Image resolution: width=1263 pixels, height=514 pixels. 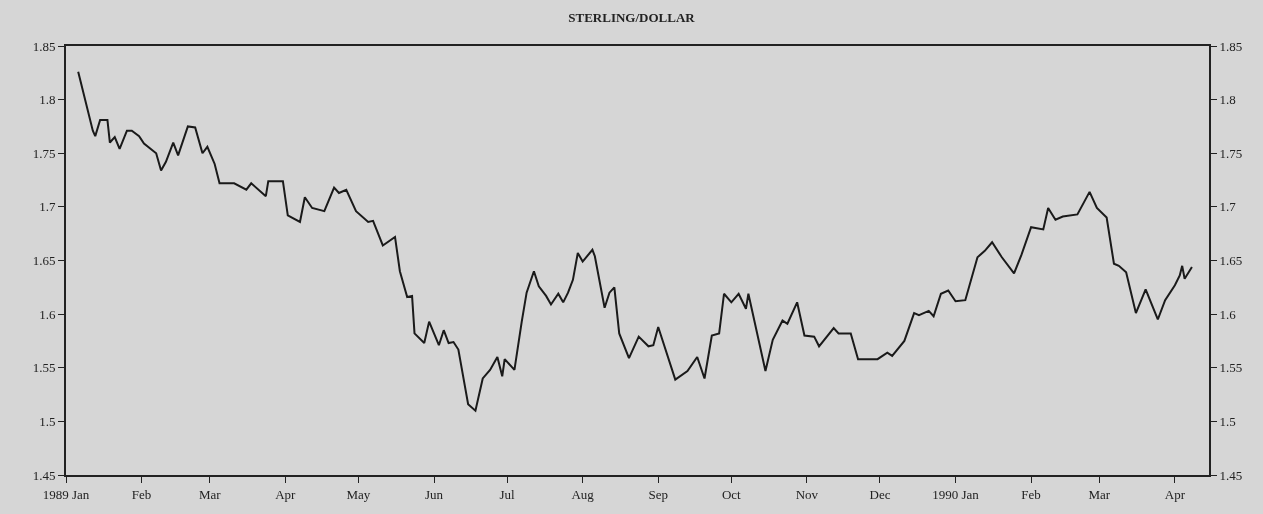 I want to click on y-tick-label: 1.8, so click(x=47, y=100).